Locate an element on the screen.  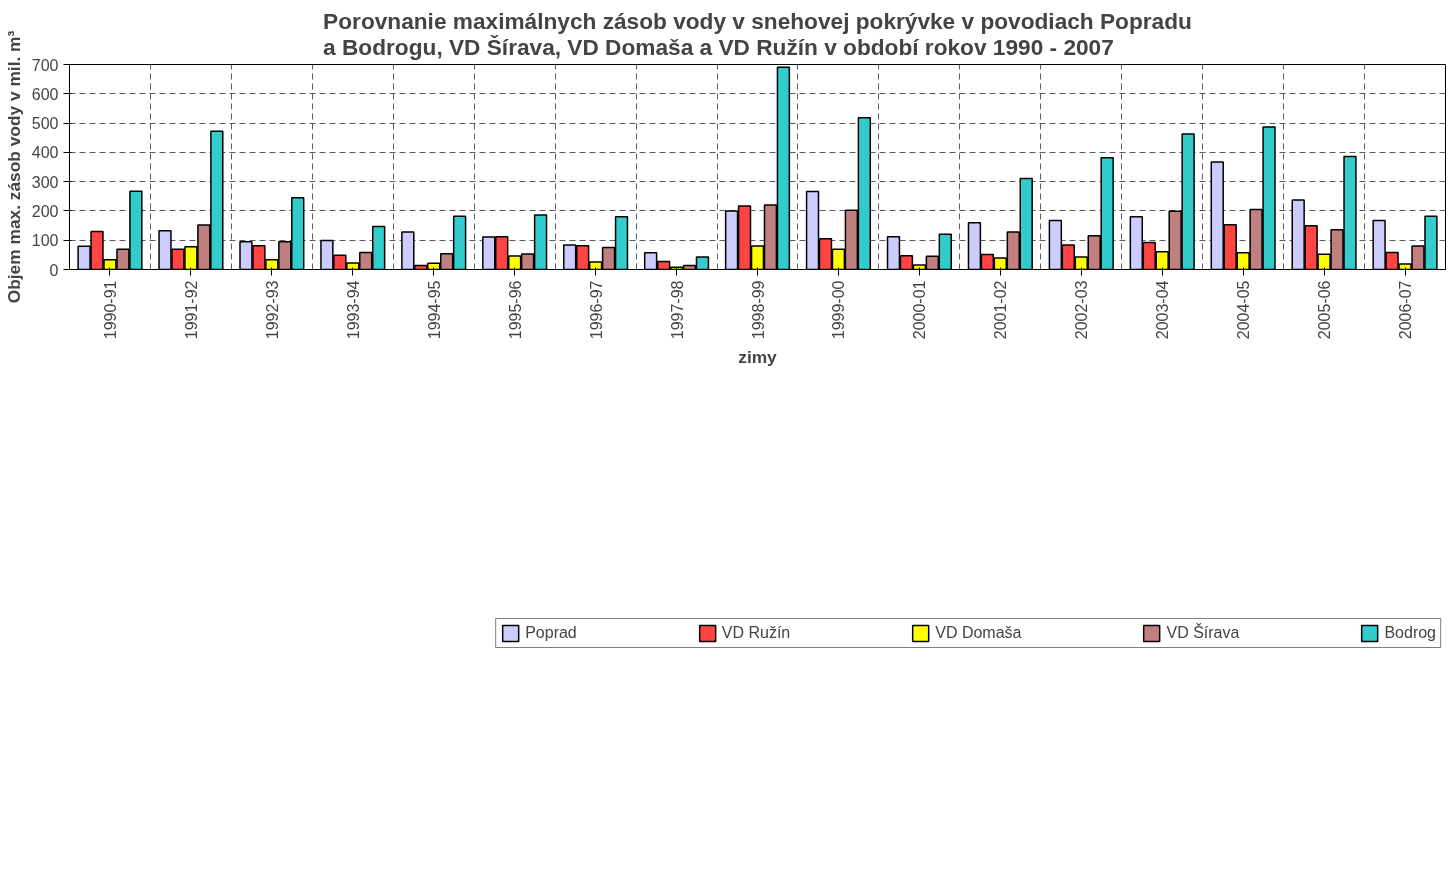
x-tick-label: 1992-93 is located at coordinates (272, 310).